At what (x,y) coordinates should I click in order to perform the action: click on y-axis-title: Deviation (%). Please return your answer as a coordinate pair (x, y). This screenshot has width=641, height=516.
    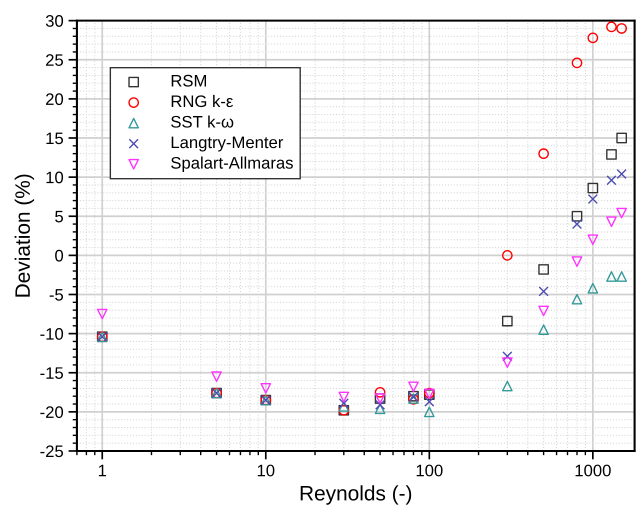
    Looking at the image, I should click on (24, 235).